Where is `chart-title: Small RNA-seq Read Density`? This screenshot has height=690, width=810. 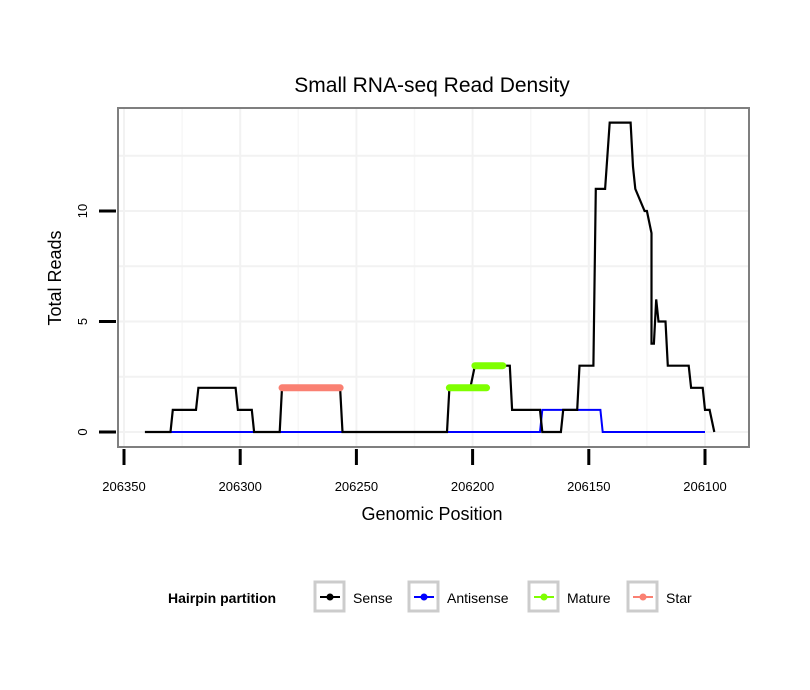
chart-title: Small RNA-seq Read Density is located at coordinates (432, 85).